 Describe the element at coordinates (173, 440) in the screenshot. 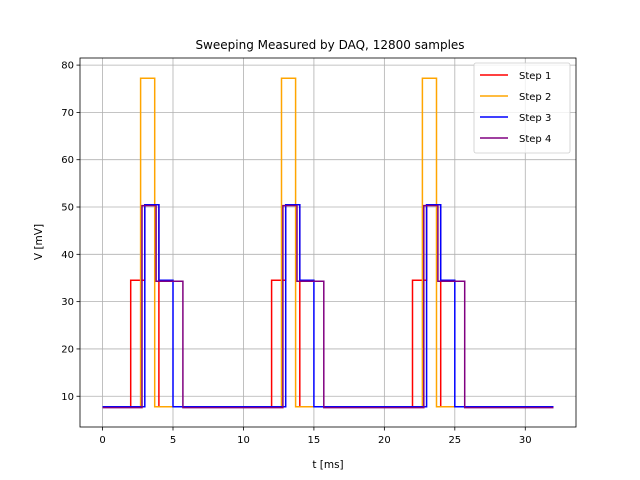

I see `x-tick-label: 5` at that location.